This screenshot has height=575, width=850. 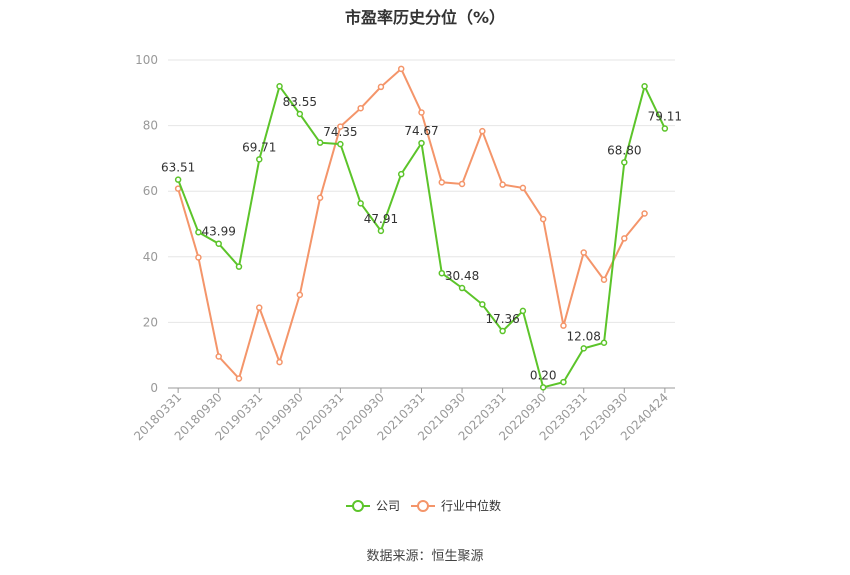 I want to click on y-tick-label: 20, so click(x=150, y=322).